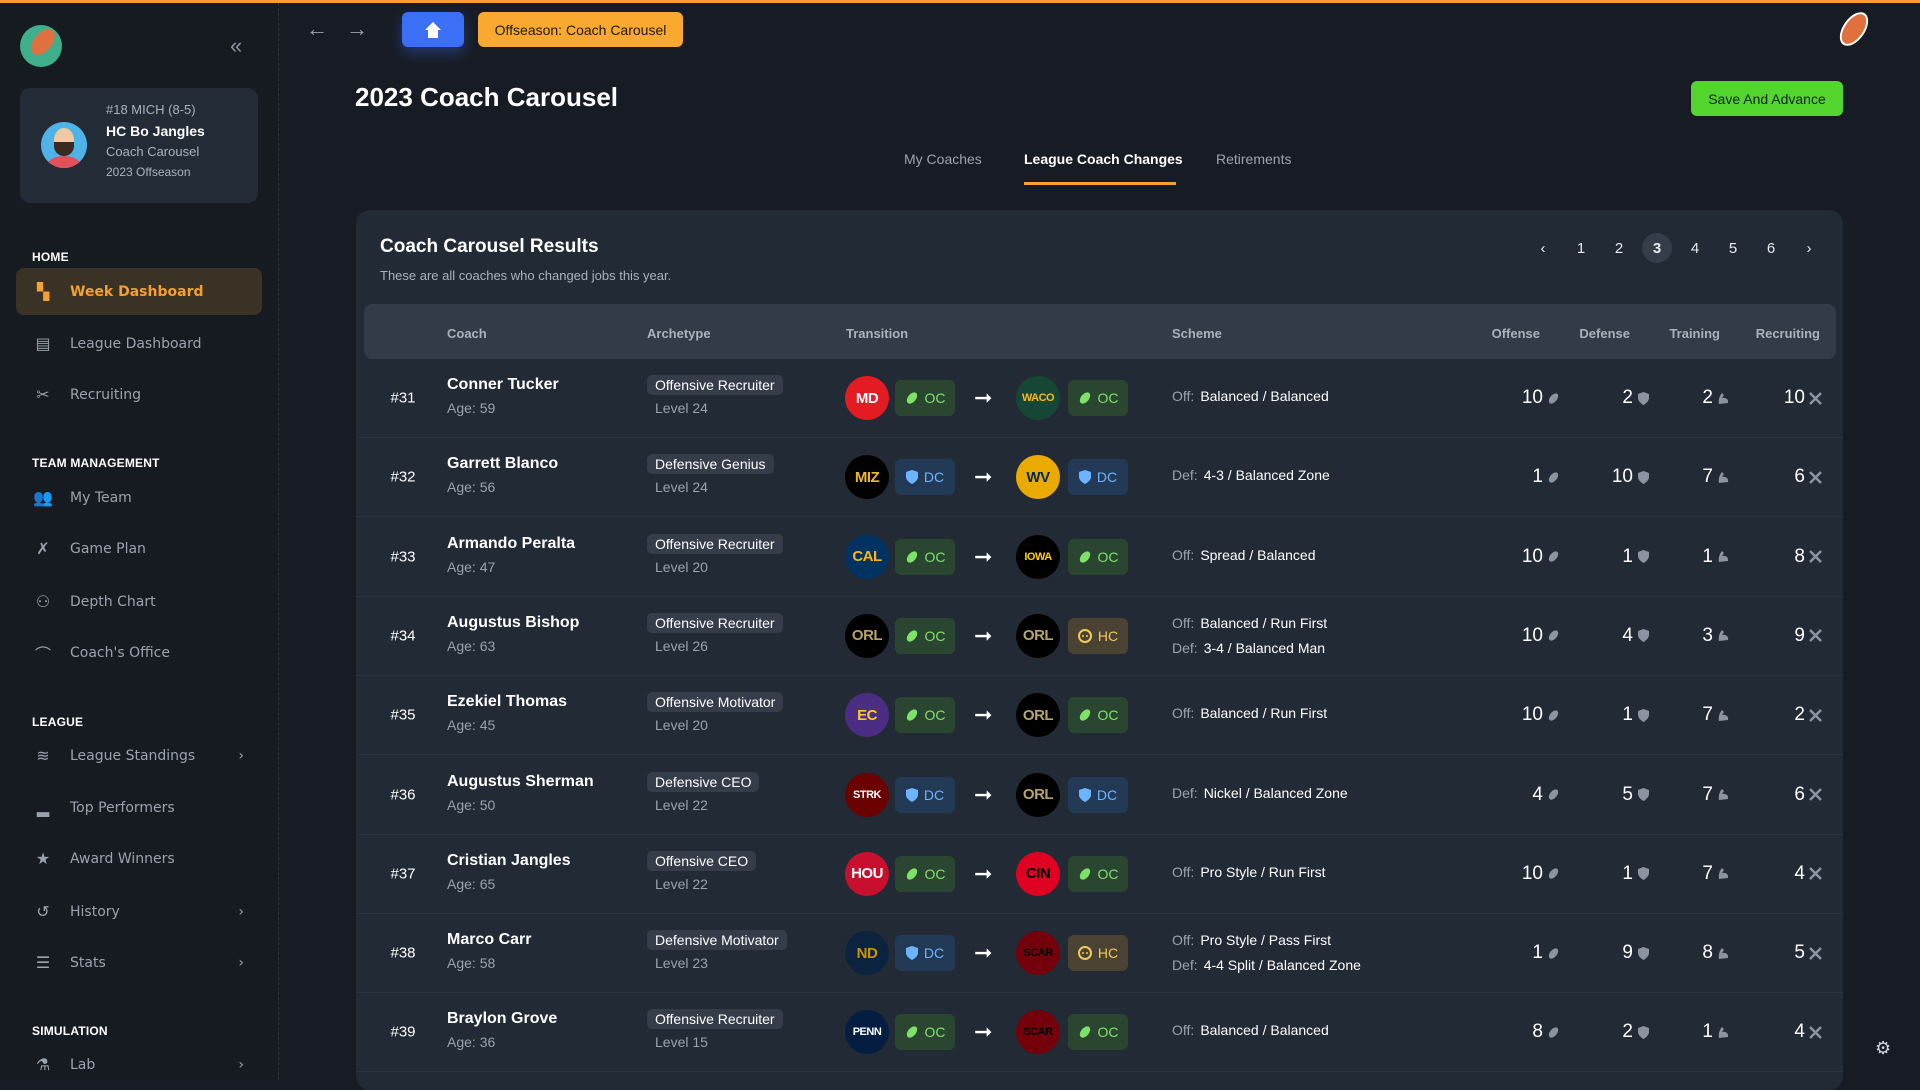 This screenshot has width=1920, height=1090. I want to click on sidebar-item-lab: ⚗ Lab ›, so click(139, 1064).